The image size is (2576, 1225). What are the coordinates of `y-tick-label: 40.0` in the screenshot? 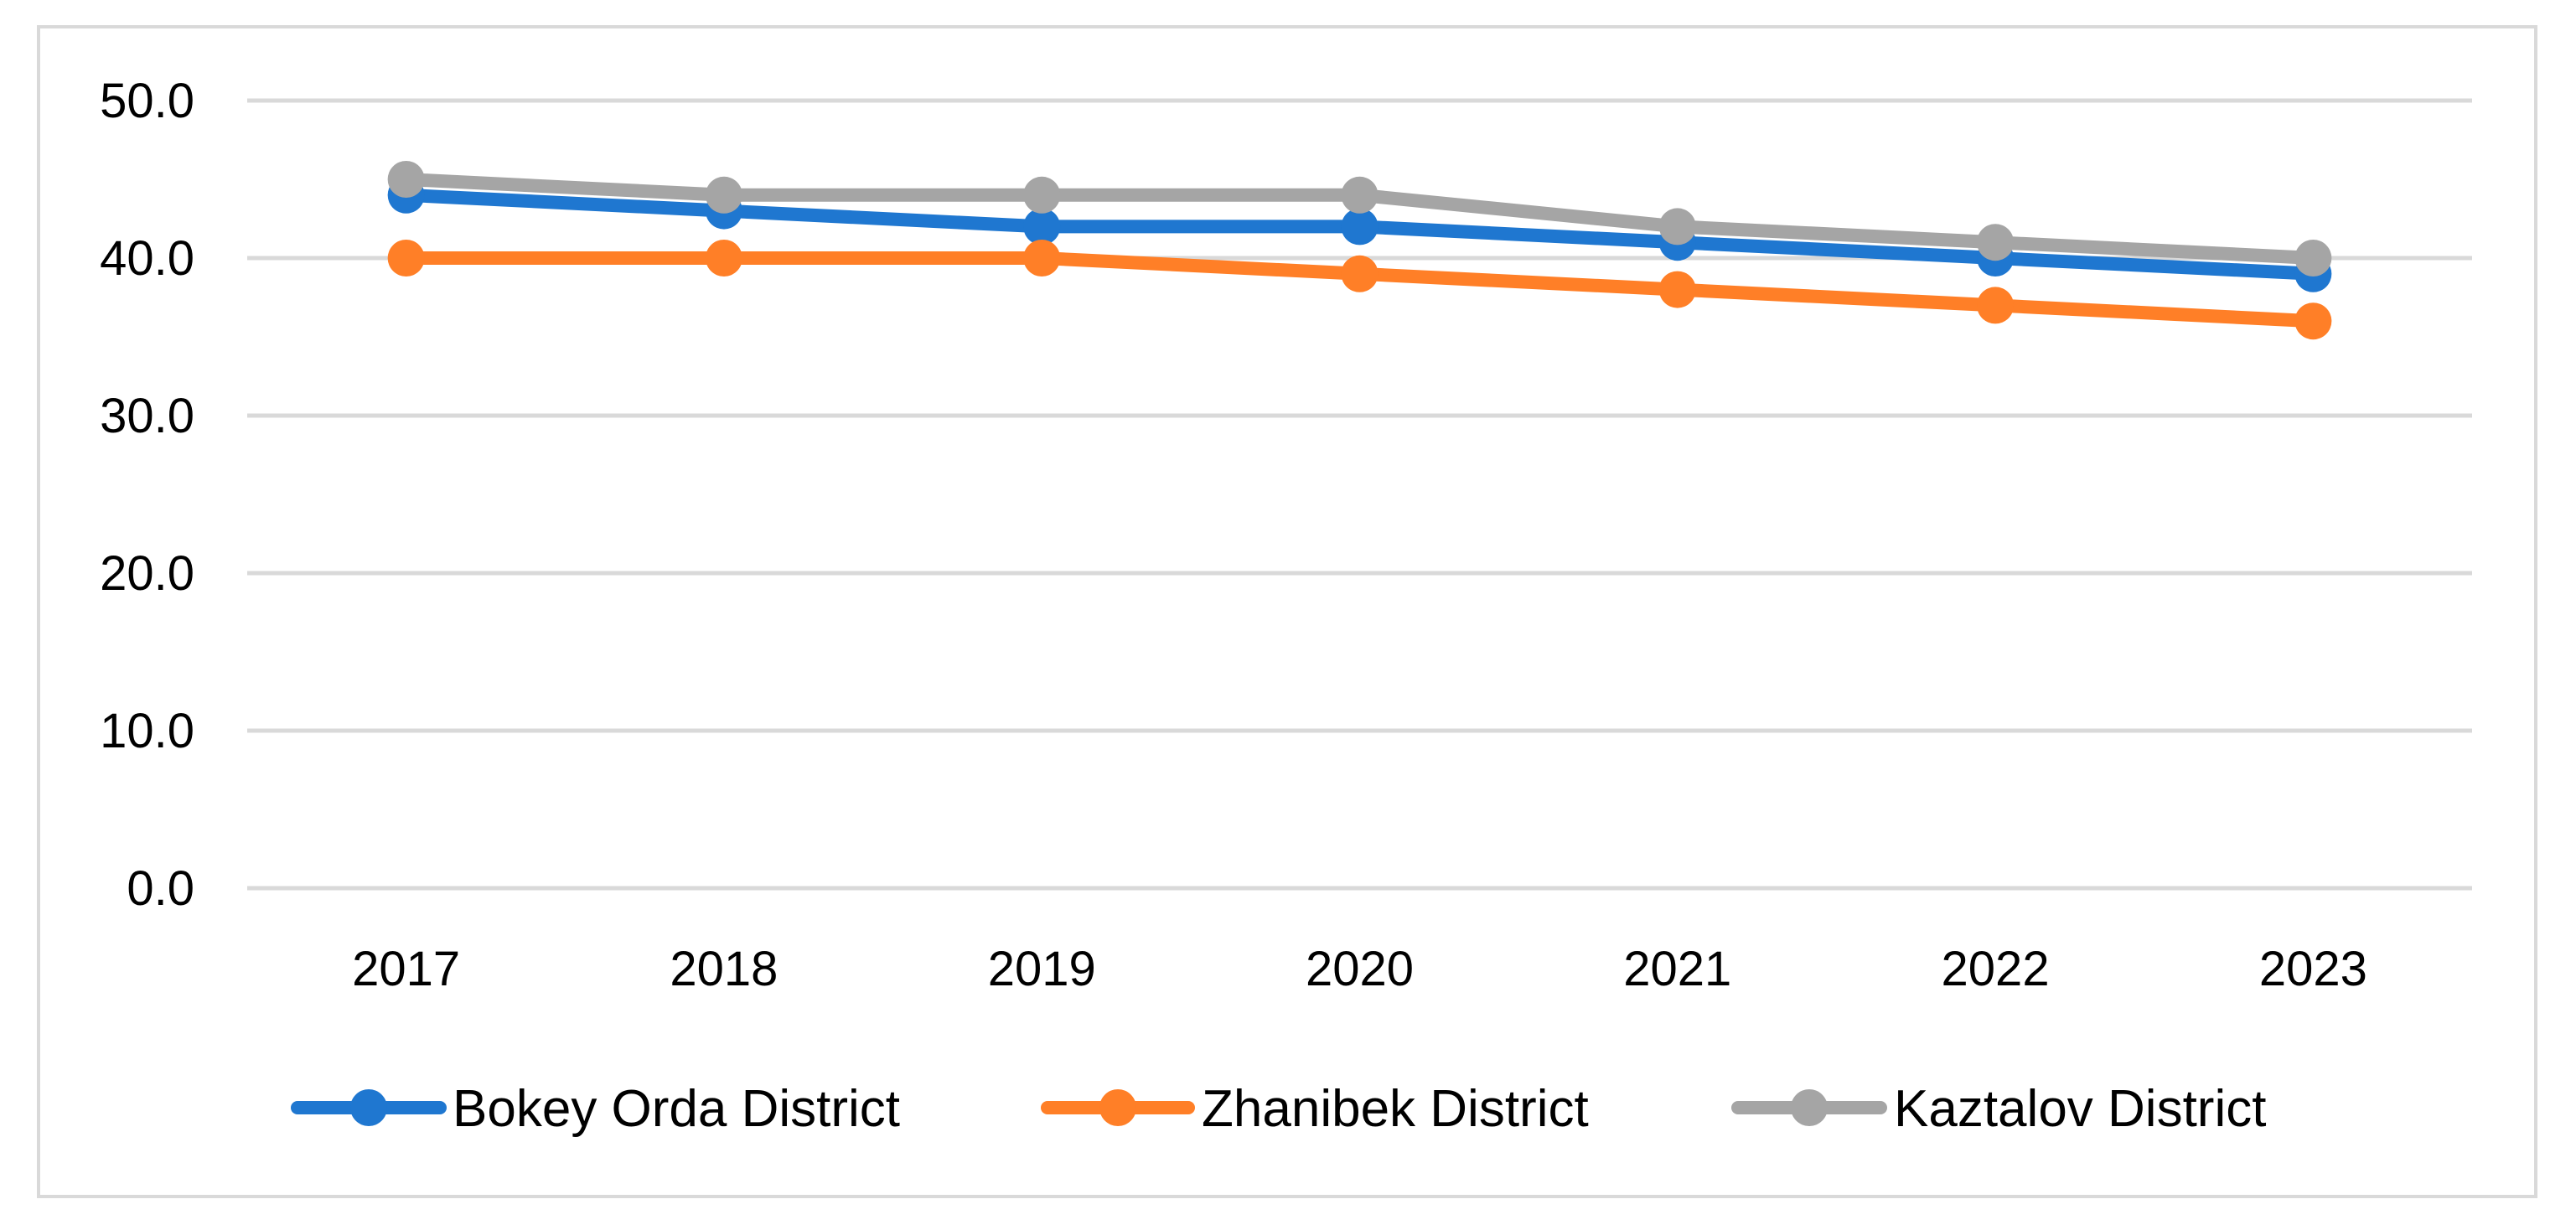 It's located at (147, 259).